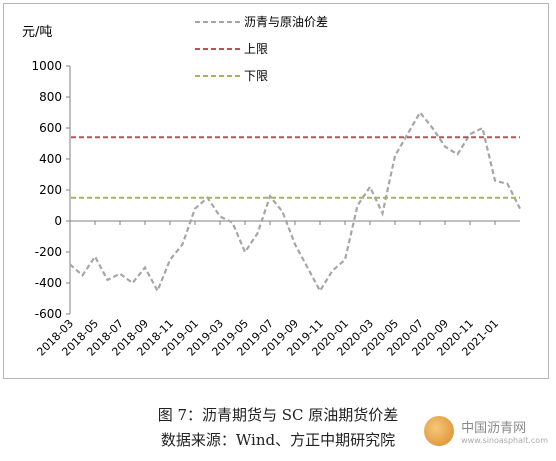 The image size is (556, 461). Describe the element at coordinates (504, 440) in the screenshot. I see `watermark-url: www.sinoasphalt.com` at that location.